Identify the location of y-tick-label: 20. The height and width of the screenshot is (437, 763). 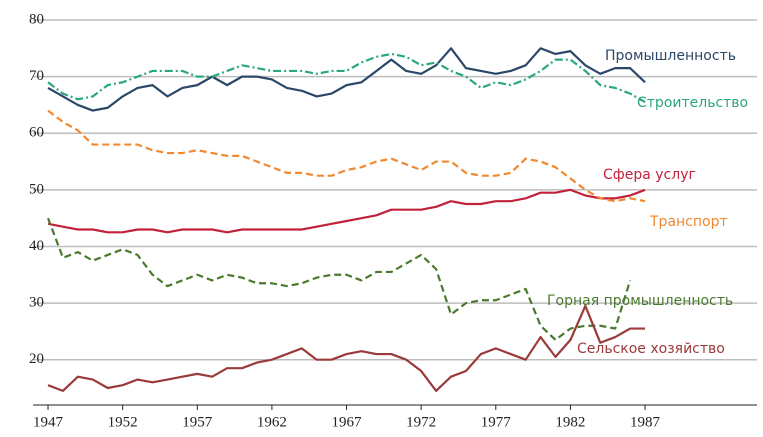
(36, 359).